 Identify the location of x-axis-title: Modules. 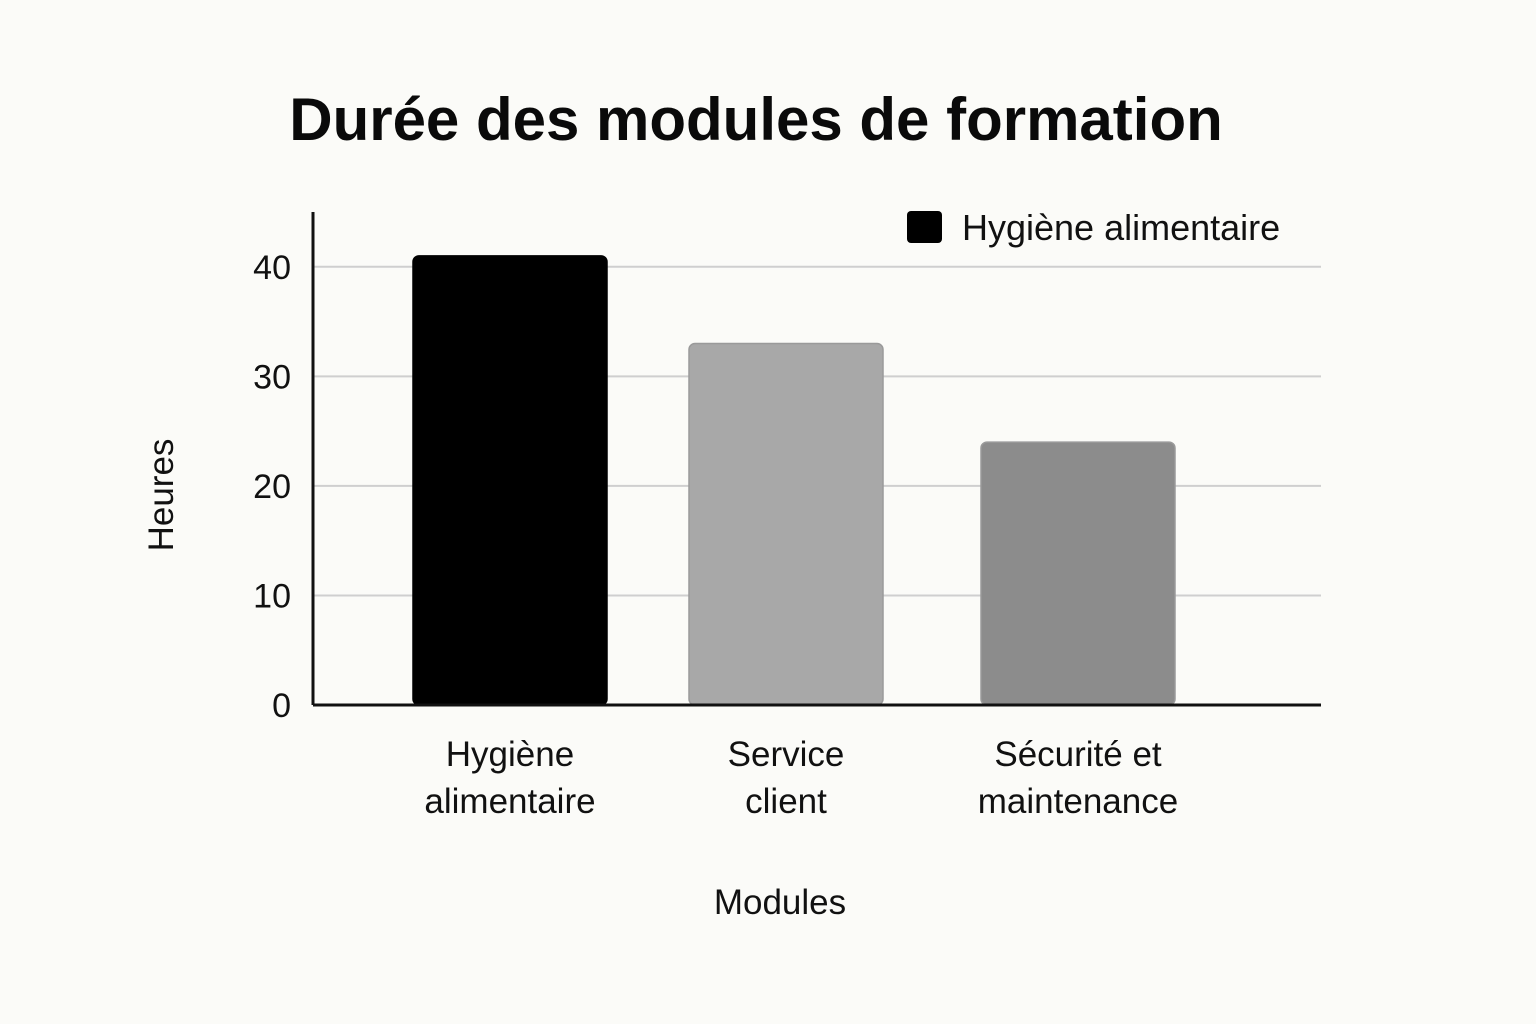
(780, 902).